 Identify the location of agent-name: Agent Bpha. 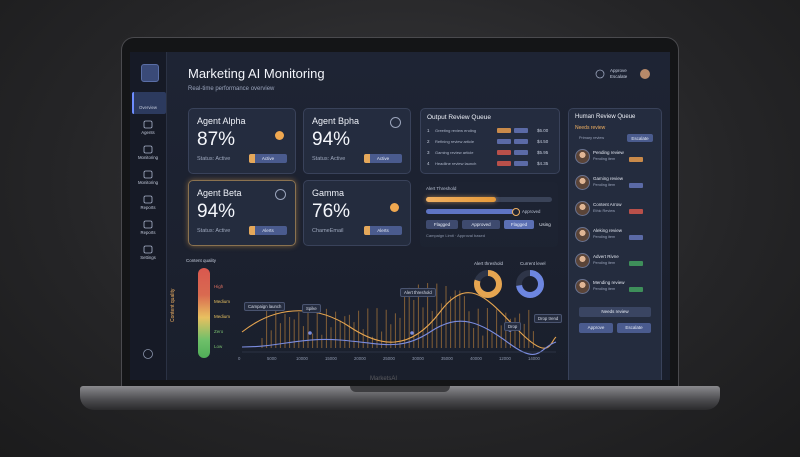
(336, 121).